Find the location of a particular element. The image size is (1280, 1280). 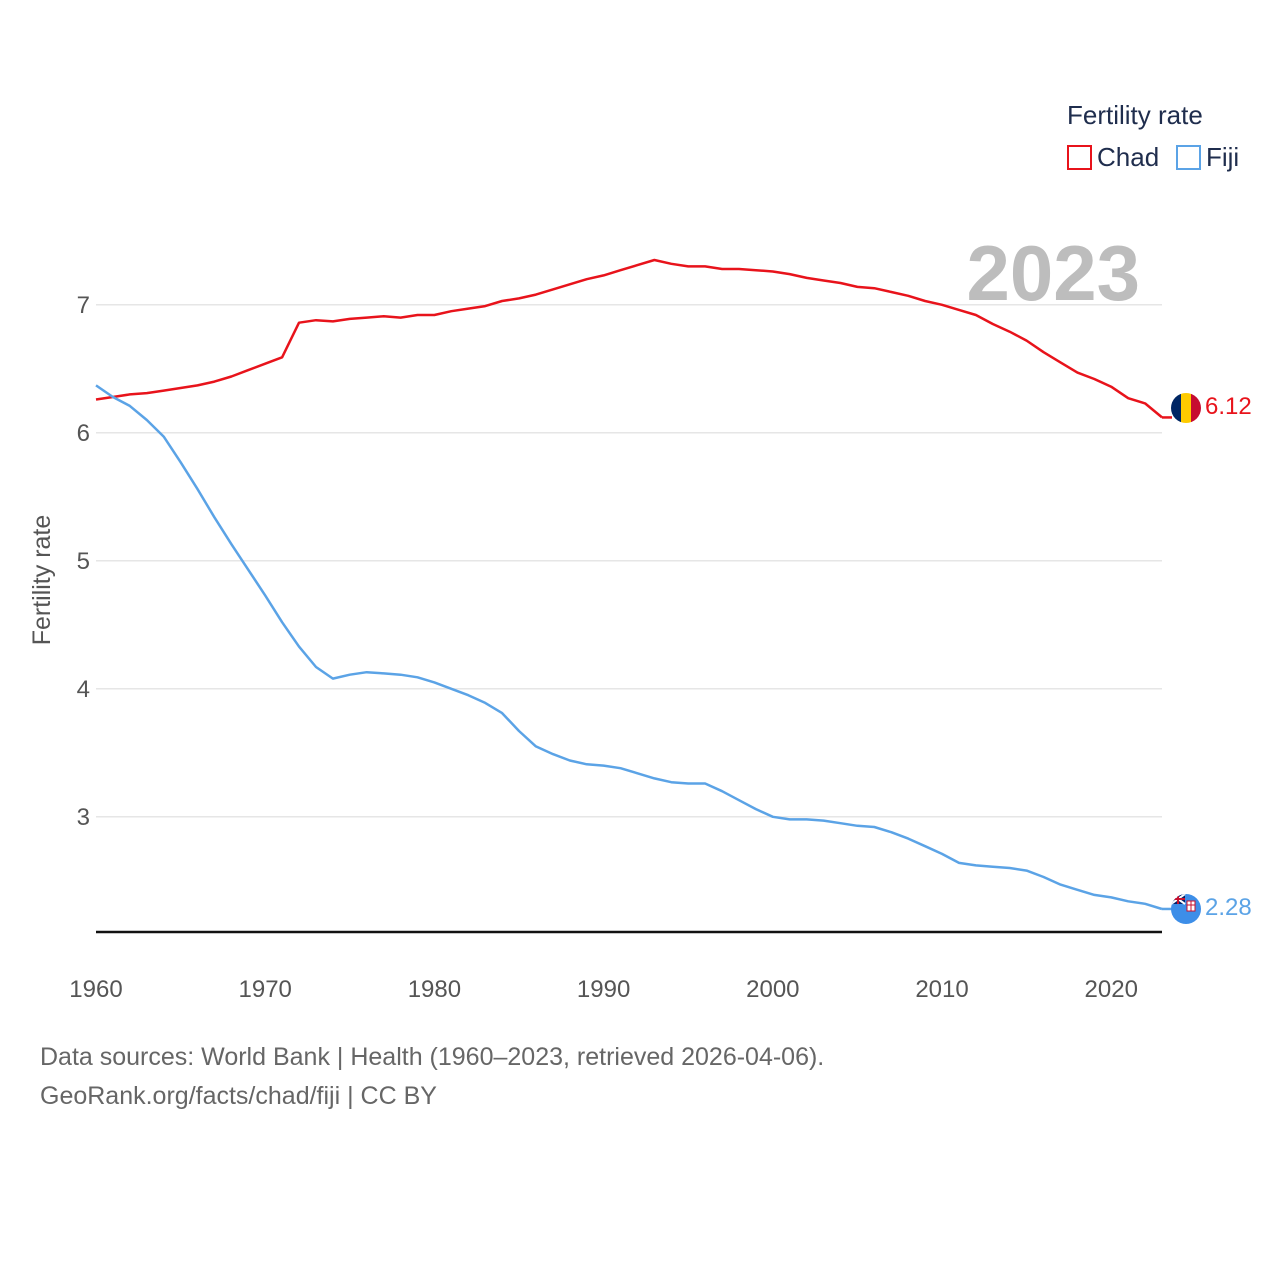

end-value-label-fiji: 2.28 is located at coordinates (1228, 907).